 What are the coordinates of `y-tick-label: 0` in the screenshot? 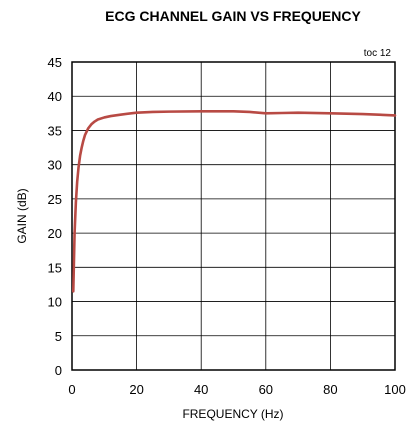 It's located at (58, 370).